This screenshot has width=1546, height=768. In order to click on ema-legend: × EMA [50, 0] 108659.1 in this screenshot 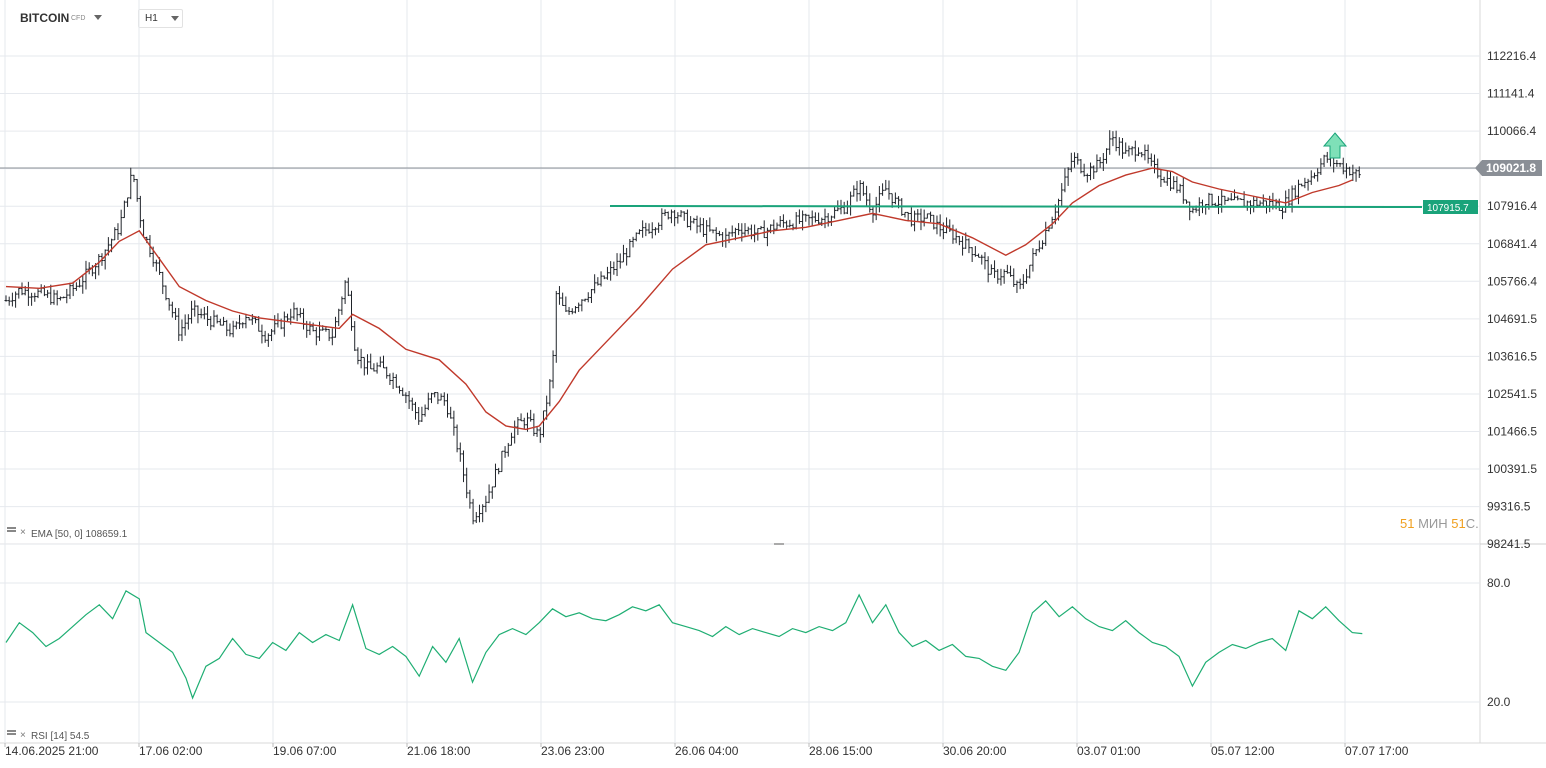, I will do `click(67, 533)`.